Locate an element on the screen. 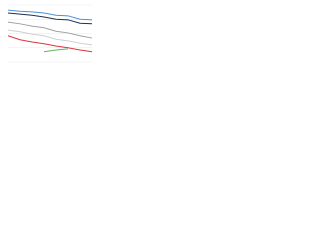  chart is located at coordinates (50, 33).